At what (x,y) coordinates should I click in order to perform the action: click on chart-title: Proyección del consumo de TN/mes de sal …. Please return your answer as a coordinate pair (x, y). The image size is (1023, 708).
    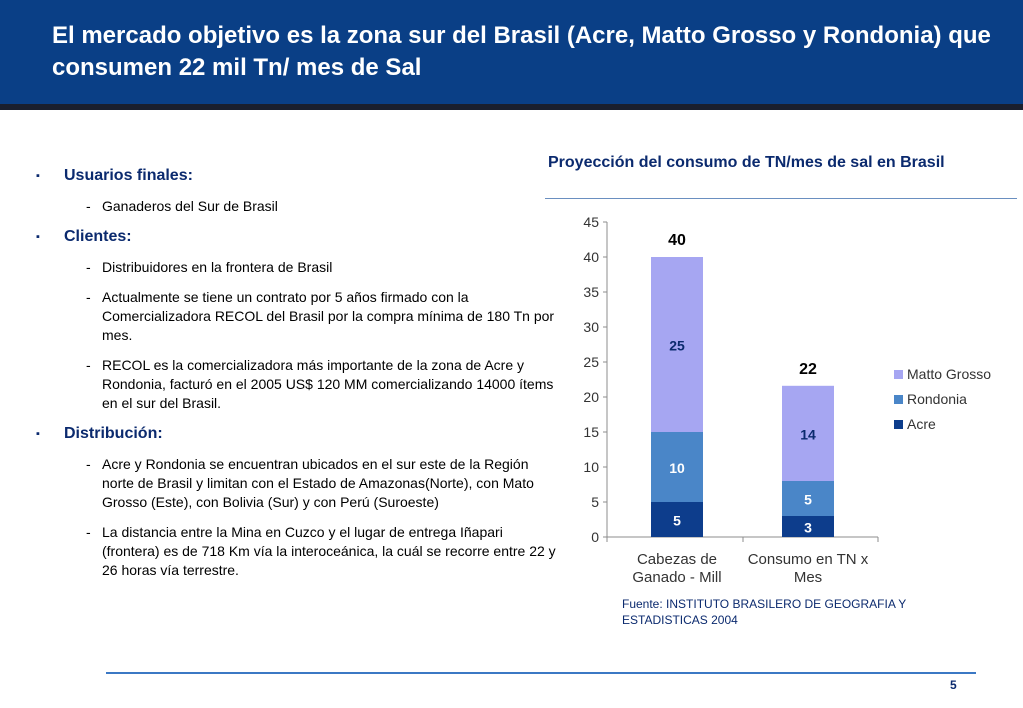
    Looking at the image, I should click on (746, 162).